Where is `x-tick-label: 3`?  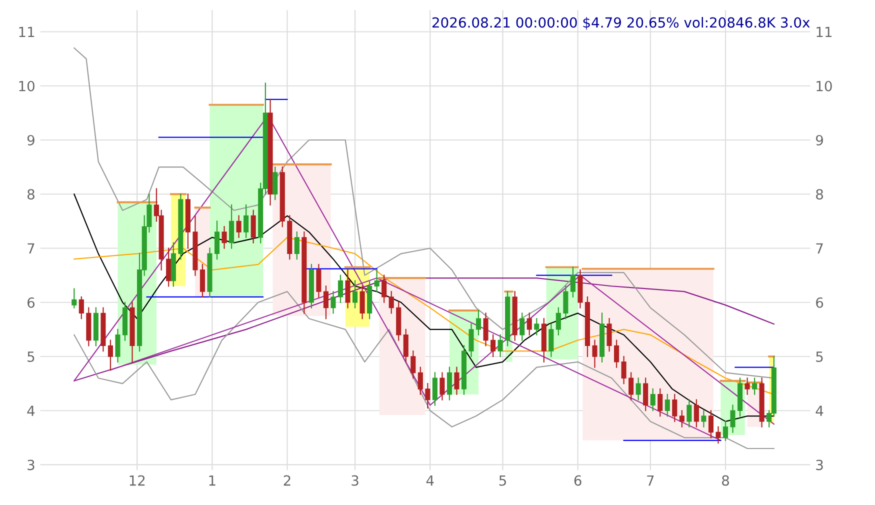
x-tick-label: 3 is located at coordinates (355, 480).